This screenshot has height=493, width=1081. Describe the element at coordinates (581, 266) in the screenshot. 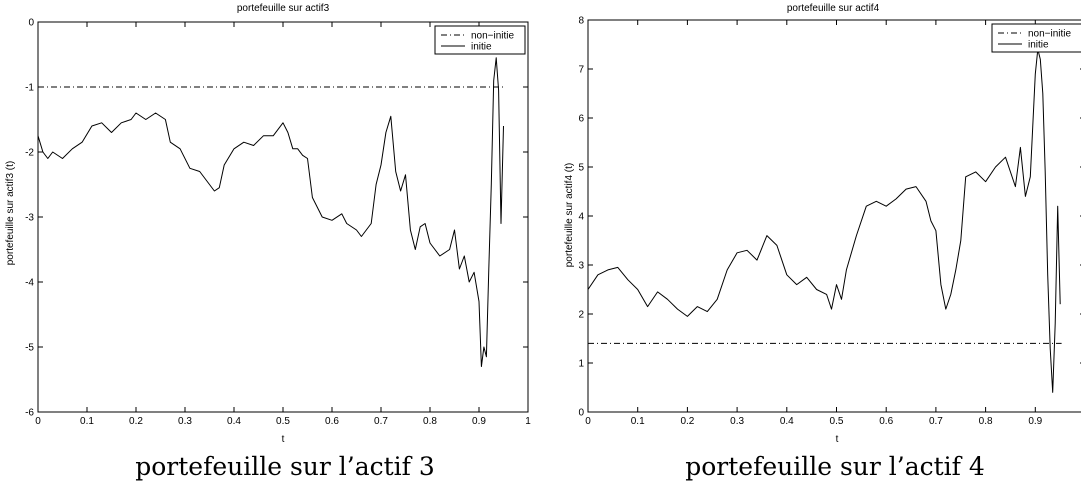

I see `y-tick-label: 3` at that location.